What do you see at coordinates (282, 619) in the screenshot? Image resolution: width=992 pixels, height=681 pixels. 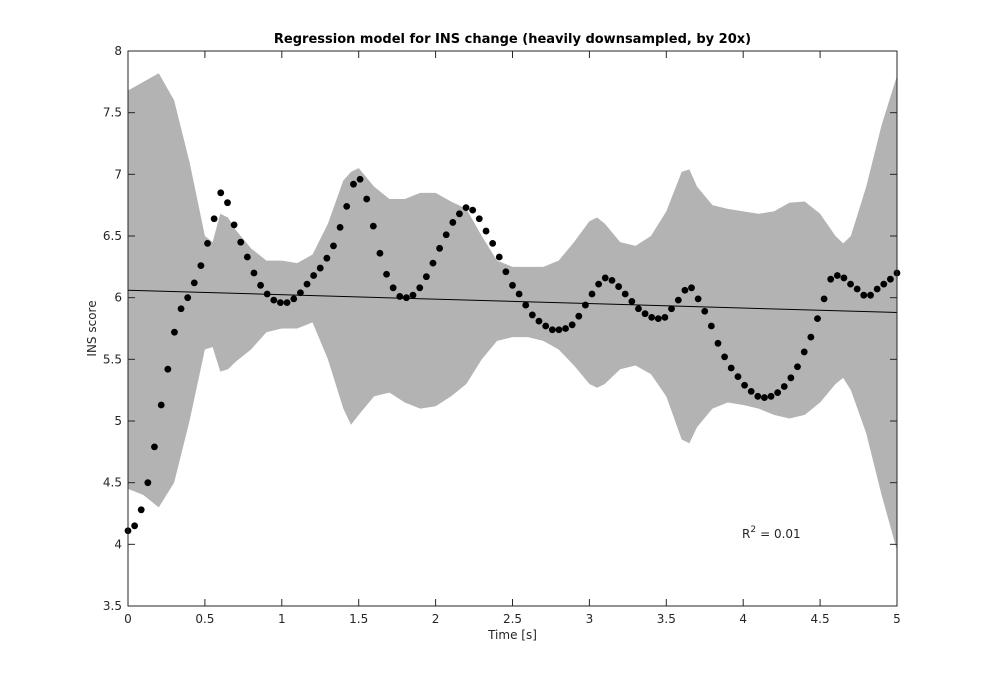 I see `x-tick-label: 1` at bounding box center [282, 619].